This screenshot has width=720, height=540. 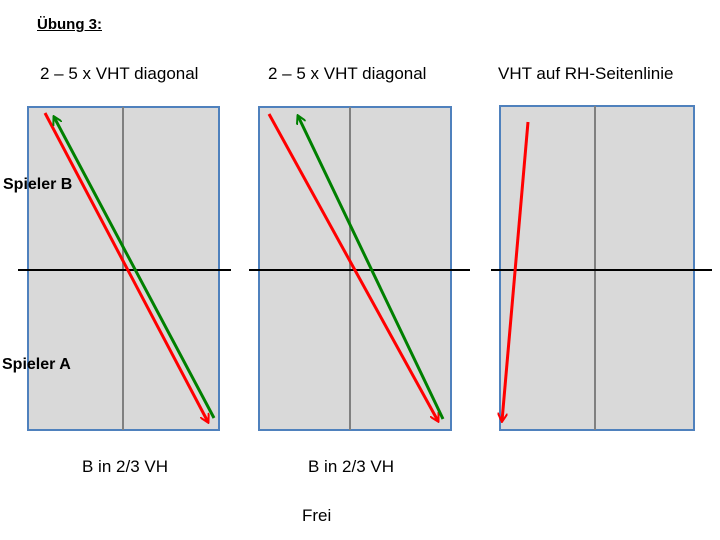 What do you see at coordinates (586, 73) in the screenshot?
I see `column-3-heading: VHT auf RH-Seitenlinie` at bounding box center [586, 73].